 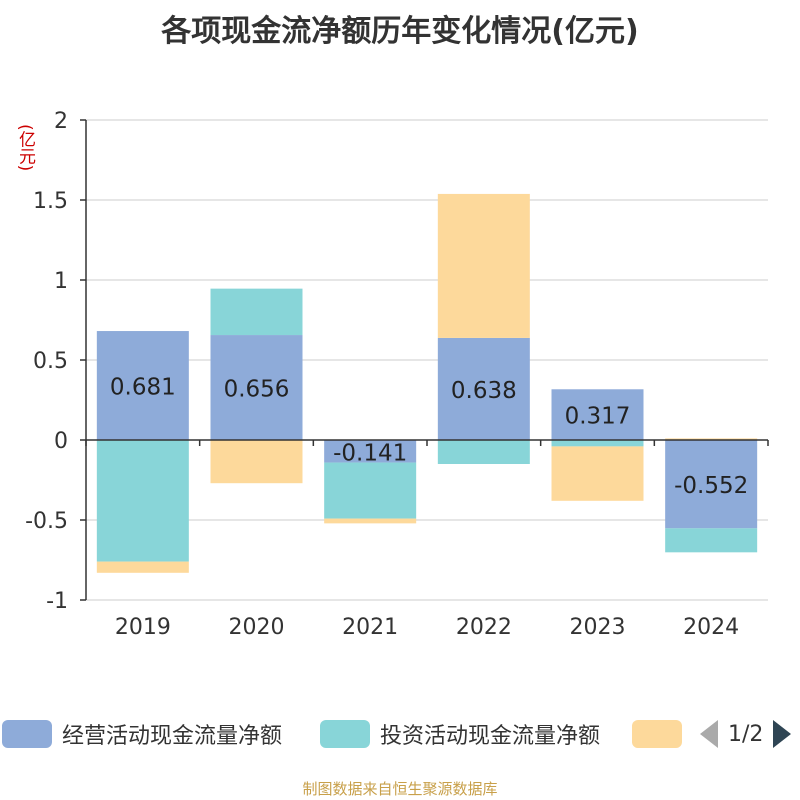 I want to click on legend-item-operating: 经营活动现金流量净额, so click(x=142, y=734).